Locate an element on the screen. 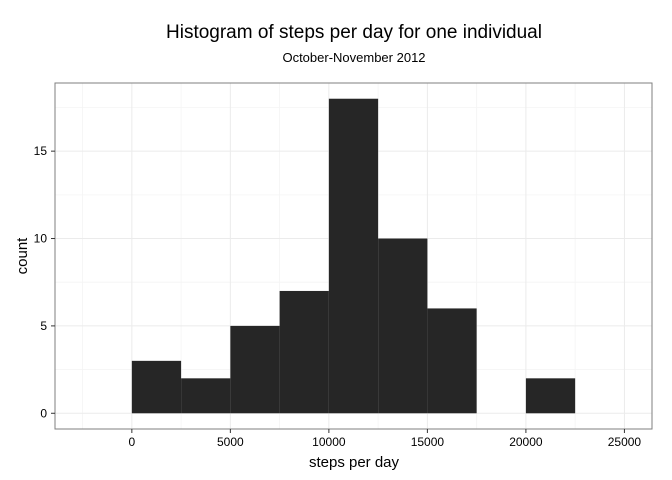 This screenshot has height=480, width=672. y-axis-ticks: 0 5 10 15 is located at coordinates (44, 282).